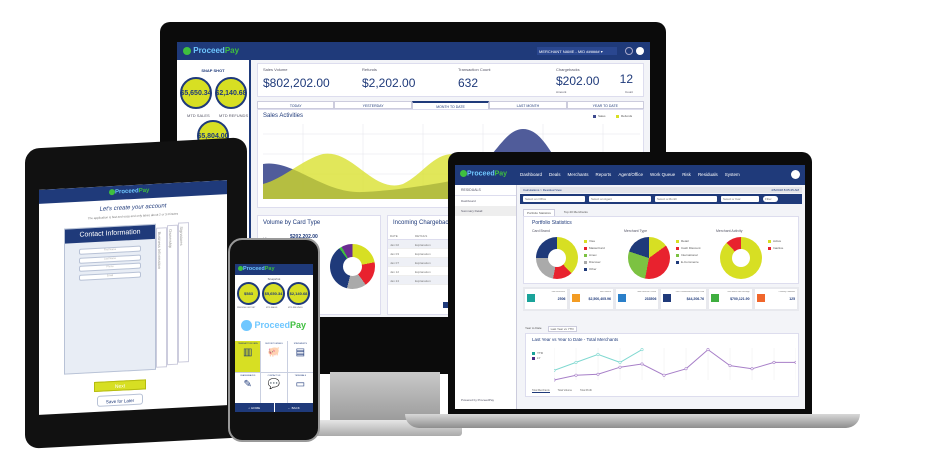  Describe the element at coordinates (605, 105) in the screenshot. I see `tab-year-to-date: YEAR TO DATE` at that location.